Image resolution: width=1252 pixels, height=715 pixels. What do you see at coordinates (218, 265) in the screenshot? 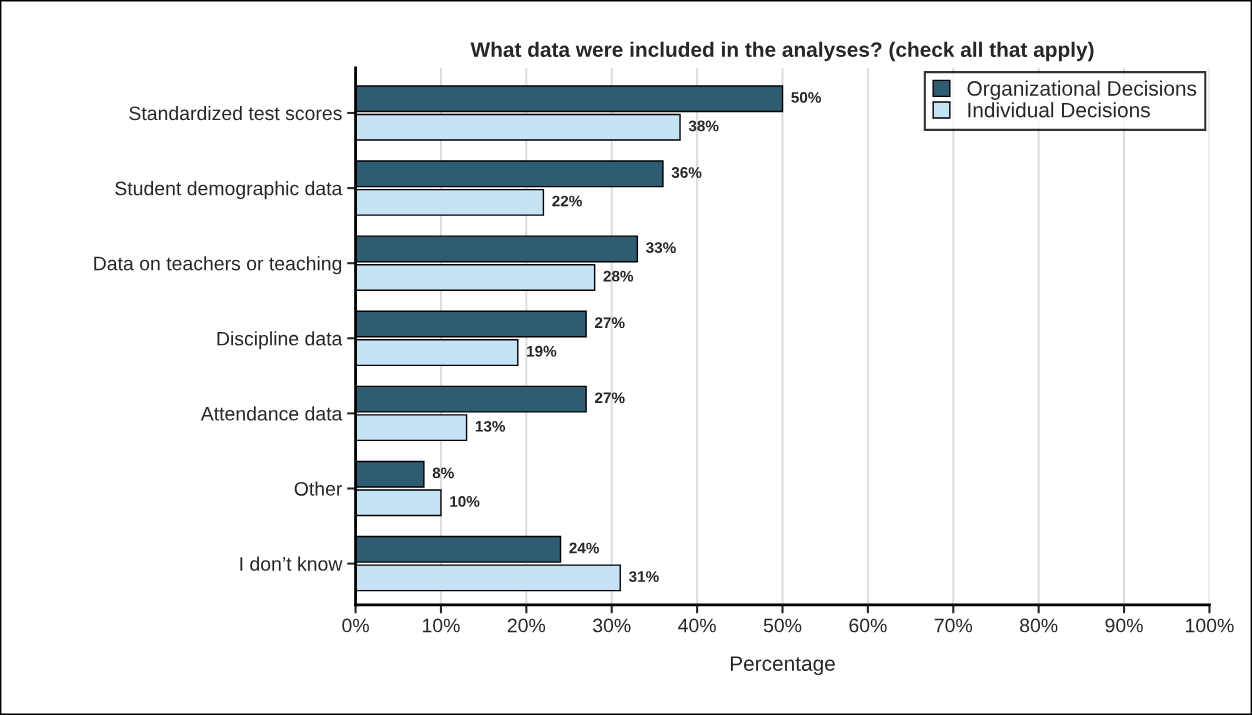
I see `y-tick-label: Data on teachers or teaching` at bounding box center [218, 265].